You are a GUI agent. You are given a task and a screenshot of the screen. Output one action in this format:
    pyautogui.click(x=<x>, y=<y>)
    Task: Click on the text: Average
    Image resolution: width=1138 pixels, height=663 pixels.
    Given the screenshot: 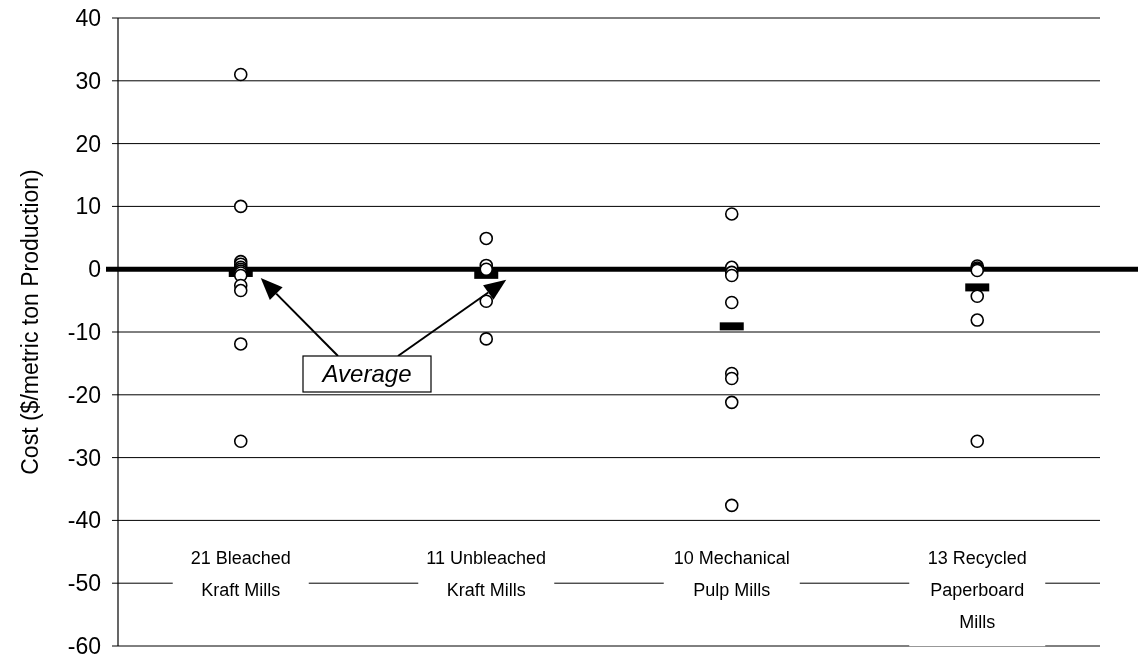 What is the action you would take?
    pyautogui.click(x=366, y=373)
    